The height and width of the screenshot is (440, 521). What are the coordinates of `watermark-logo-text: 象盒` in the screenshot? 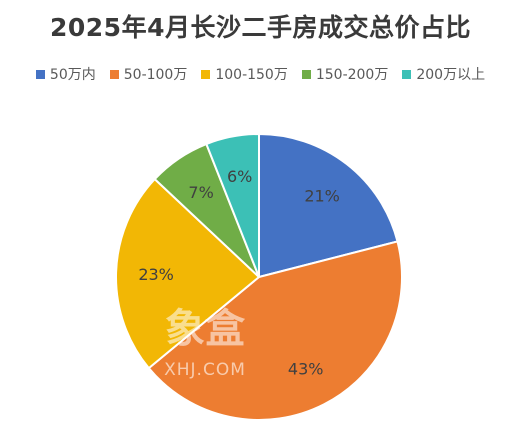 It's located at (205, 329).